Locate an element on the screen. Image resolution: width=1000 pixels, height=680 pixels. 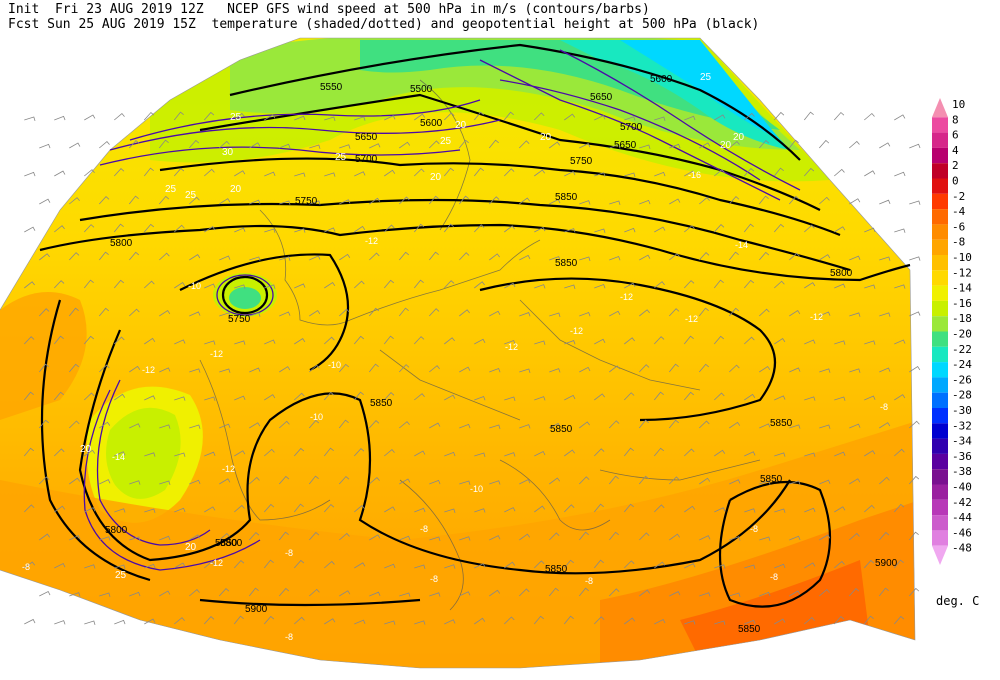
legend-units: deg. C is located at coordinates (958, 601).